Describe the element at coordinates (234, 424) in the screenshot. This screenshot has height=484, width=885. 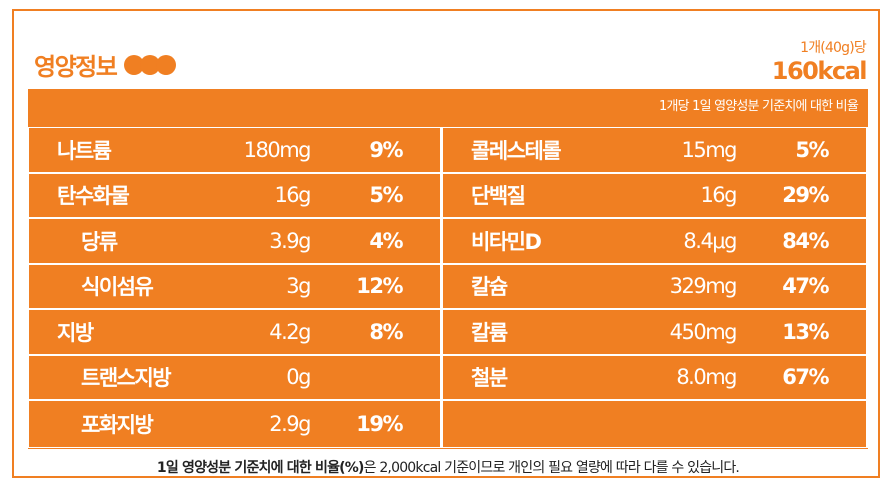
I see `nutrient-row: 포화지방 2.9g 19%` at that location.